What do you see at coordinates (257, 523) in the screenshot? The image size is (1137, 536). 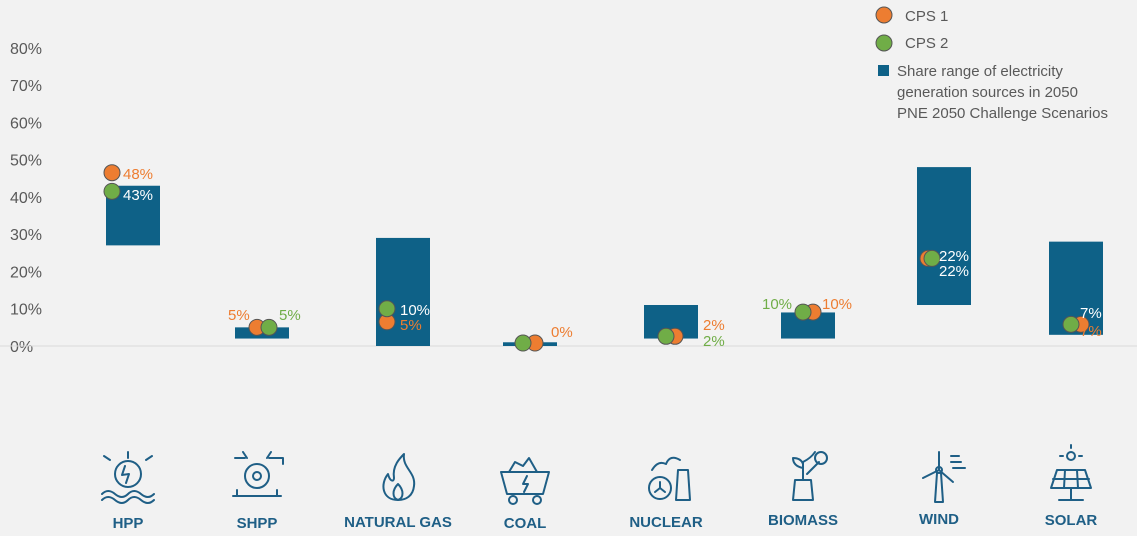 I see `category-label: SHPP` at bounding box center [257, 523].